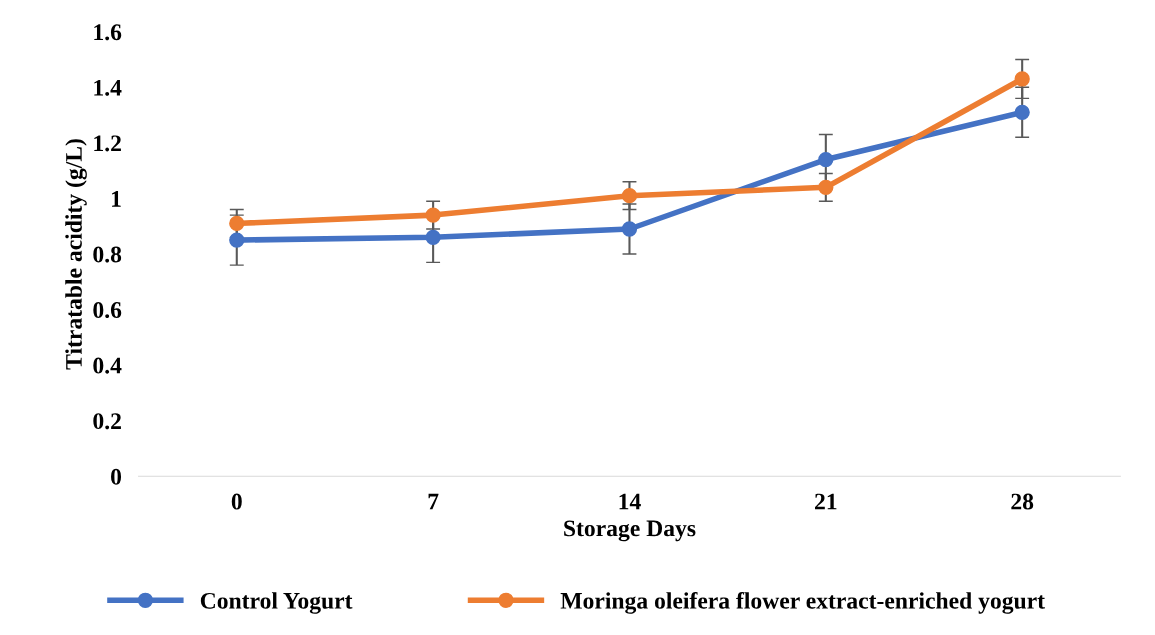  I want to click on legend-label: Moringa oleifera flower extract-enriched yogurt, so click(802, 602).